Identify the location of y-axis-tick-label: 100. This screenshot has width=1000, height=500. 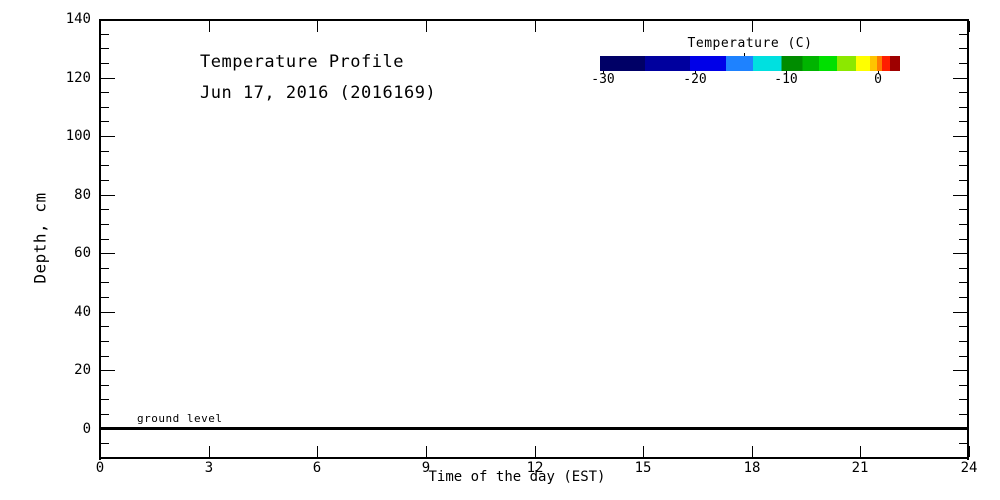
(78, 136).